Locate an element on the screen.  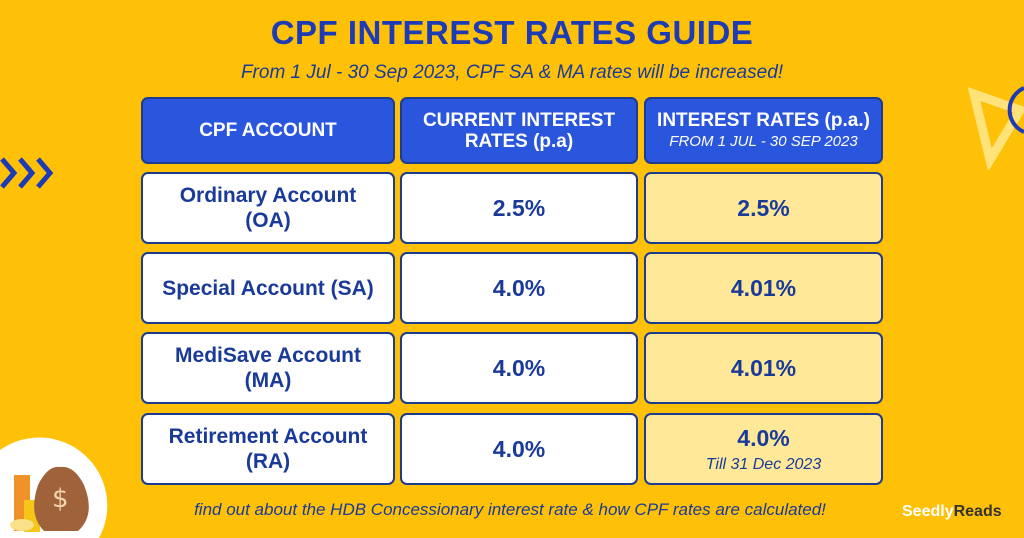
account-name: MediSave Account (MA) is located at coordinates (268, 368).